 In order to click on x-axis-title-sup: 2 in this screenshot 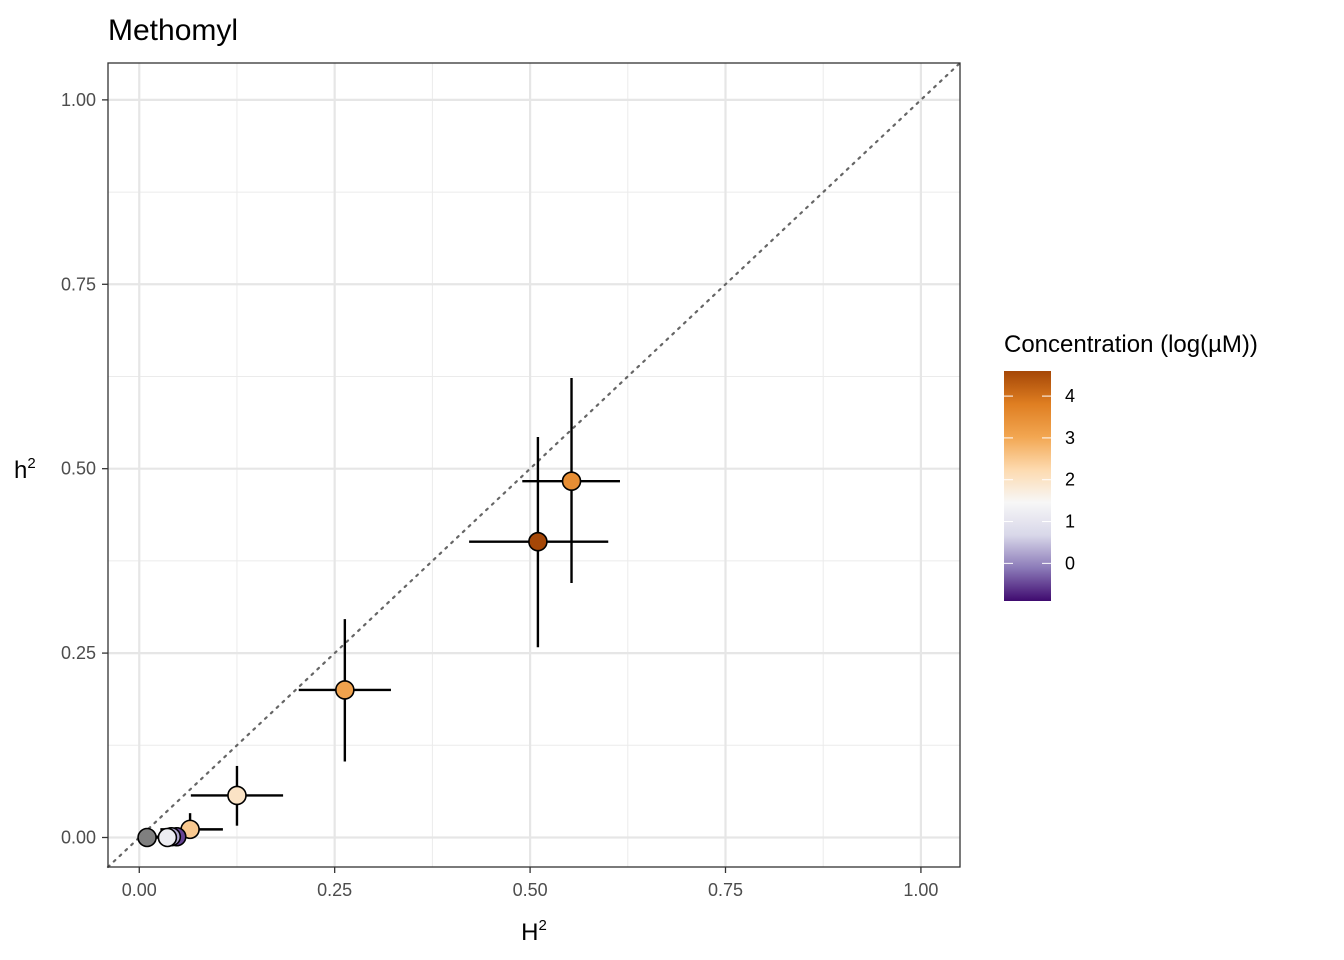, I will do `click(543, 925)`.